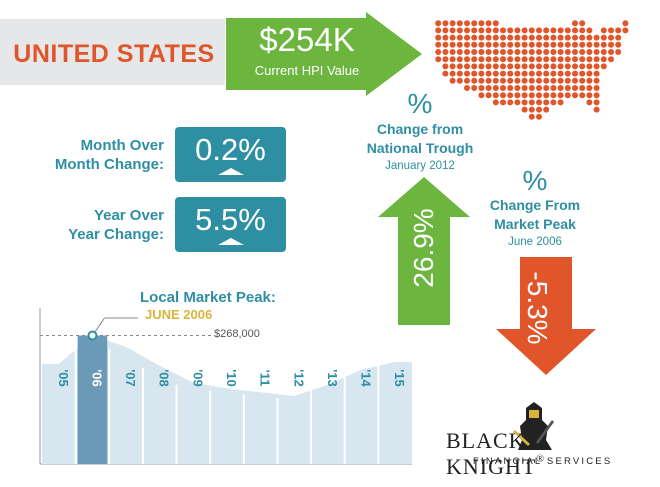 This screenshot has width=660, height=487. What do you see at coordinates (399, 378) in the screenshot?
I see `chart-tick-label: '15` at bounding box center [399, 378].